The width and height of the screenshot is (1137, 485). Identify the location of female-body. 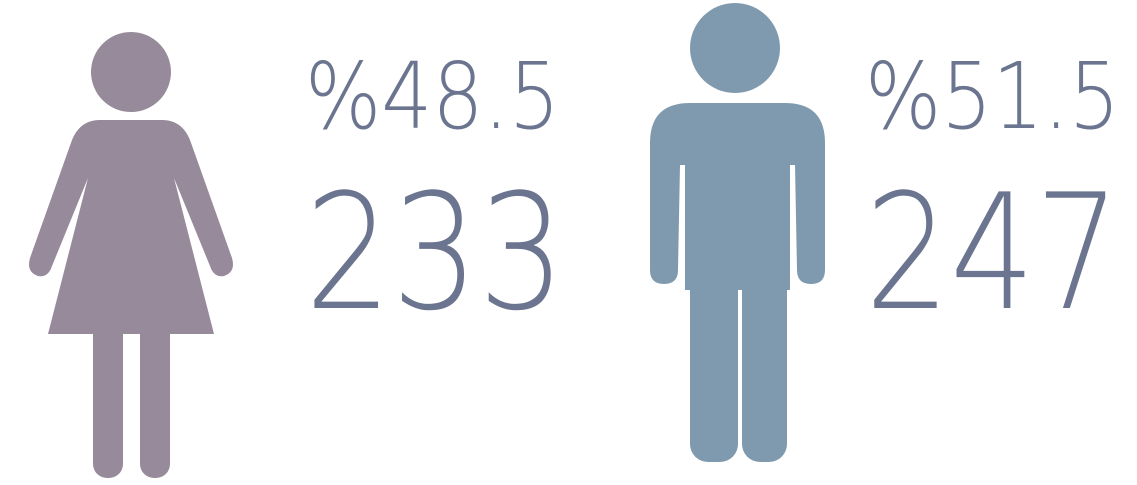
(131, 227).